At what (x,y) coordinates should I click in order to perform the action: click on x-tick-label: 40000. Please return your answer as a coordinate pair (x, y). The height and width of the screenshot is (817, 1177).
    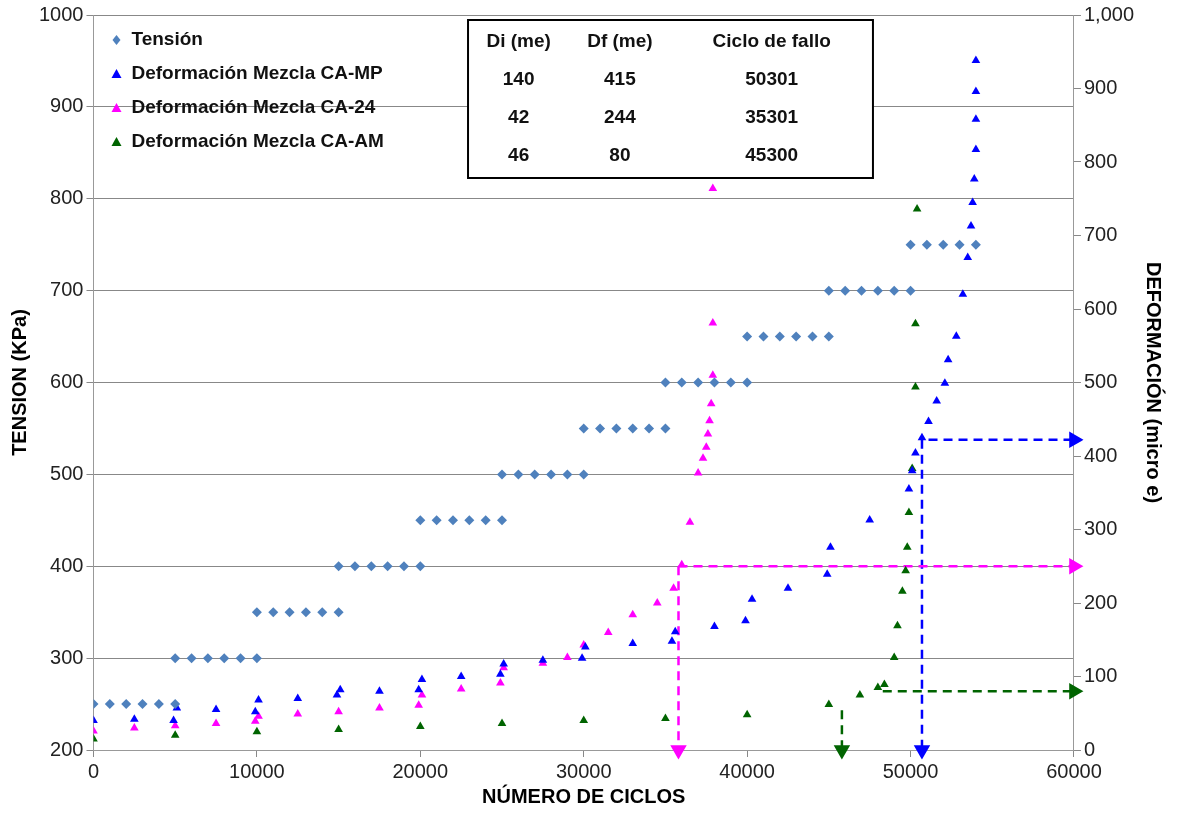
    Looking at the image, I should click on (747, 770).